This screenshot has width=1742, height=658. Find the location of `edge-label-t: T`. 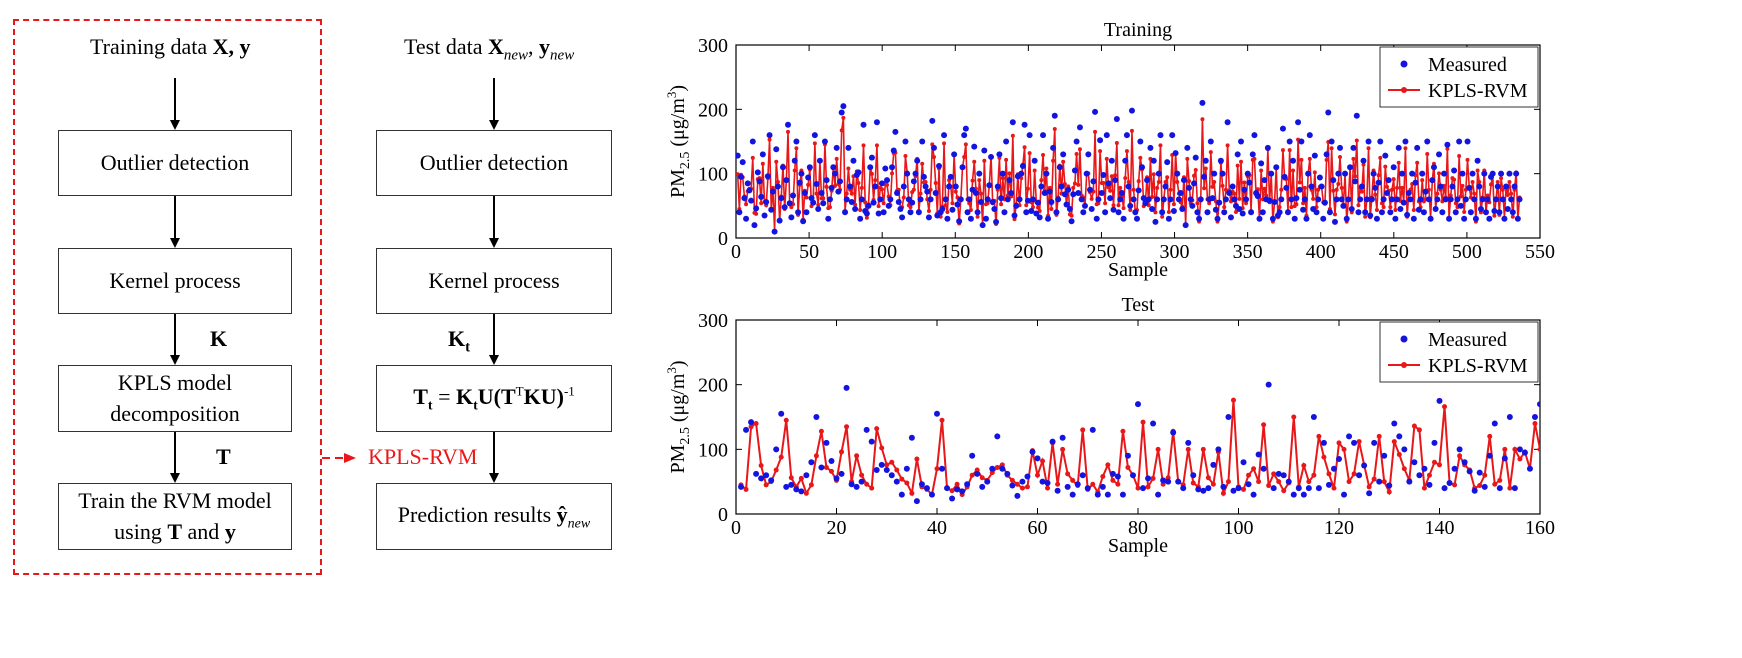

edge-label-t: T is located at coordinates (223, 456).